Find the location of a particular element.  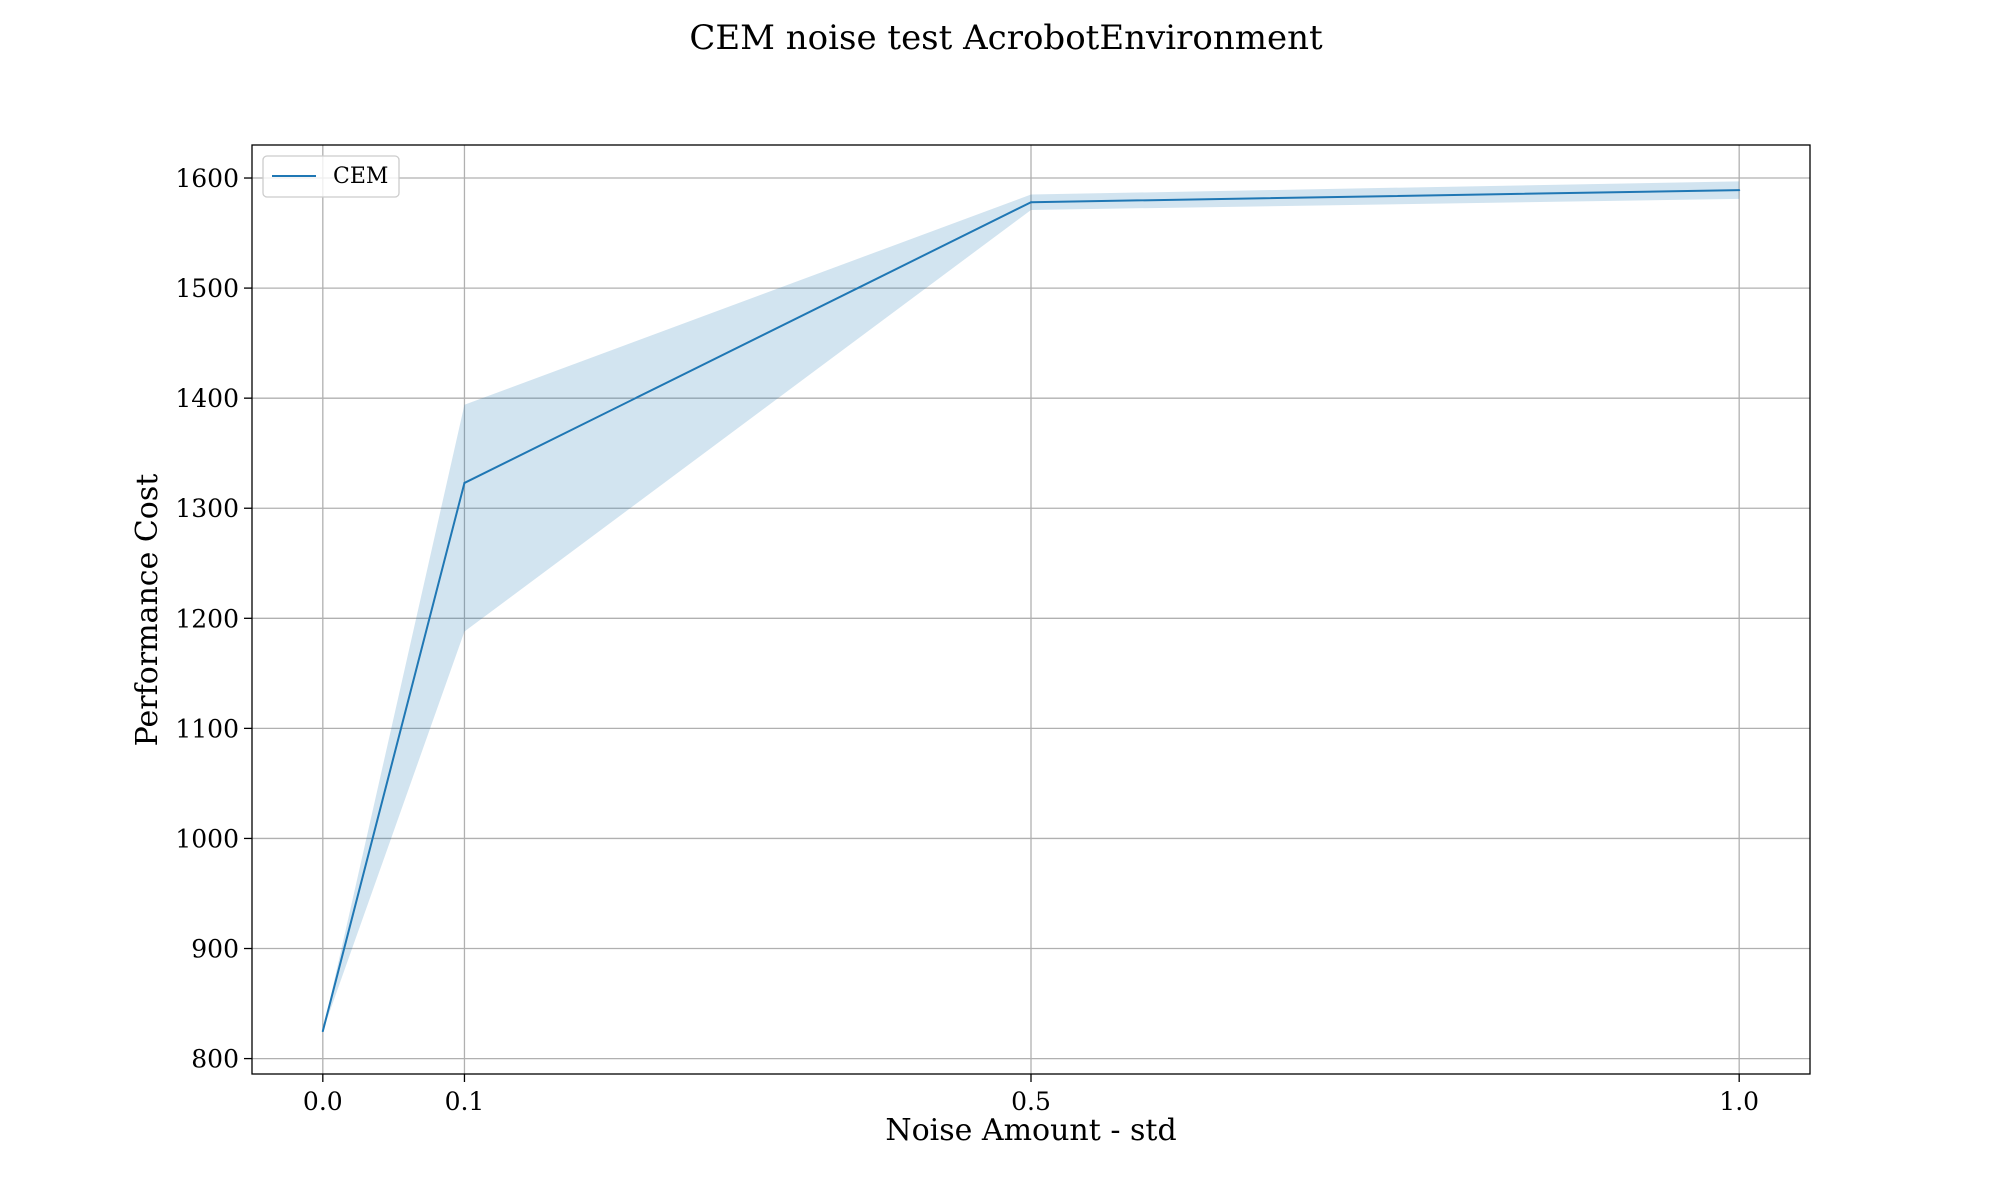

y-tick-label: 1500 is located at coordinates (207, 288).